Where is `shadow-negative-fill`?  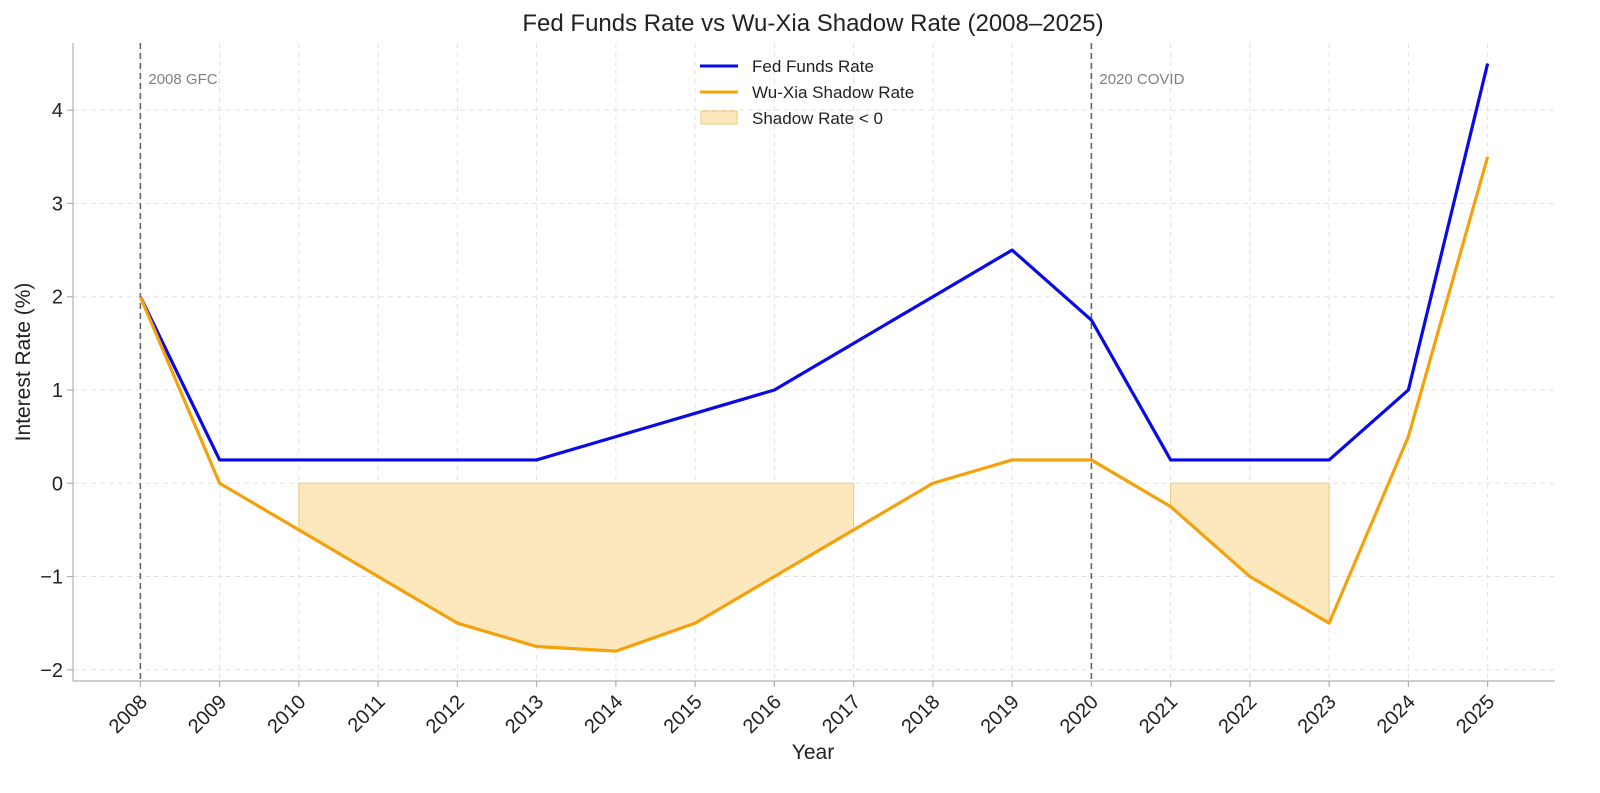
shadow-negative-fill is located at coordinates (576, 567).